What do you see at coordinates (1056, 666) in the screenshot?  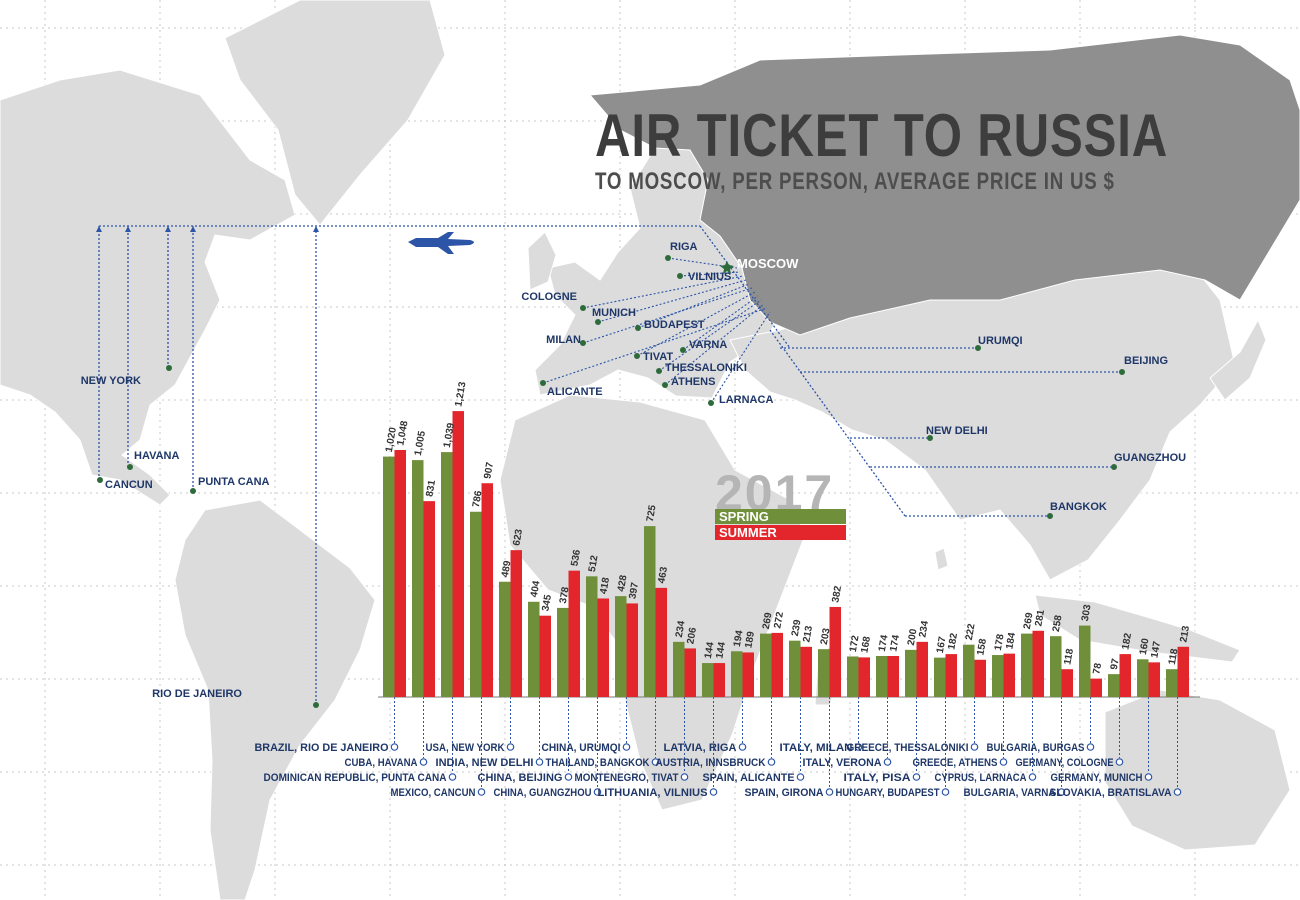 I see `bar-spring-bulgaria-varna` at bounding box center [1056, 666].